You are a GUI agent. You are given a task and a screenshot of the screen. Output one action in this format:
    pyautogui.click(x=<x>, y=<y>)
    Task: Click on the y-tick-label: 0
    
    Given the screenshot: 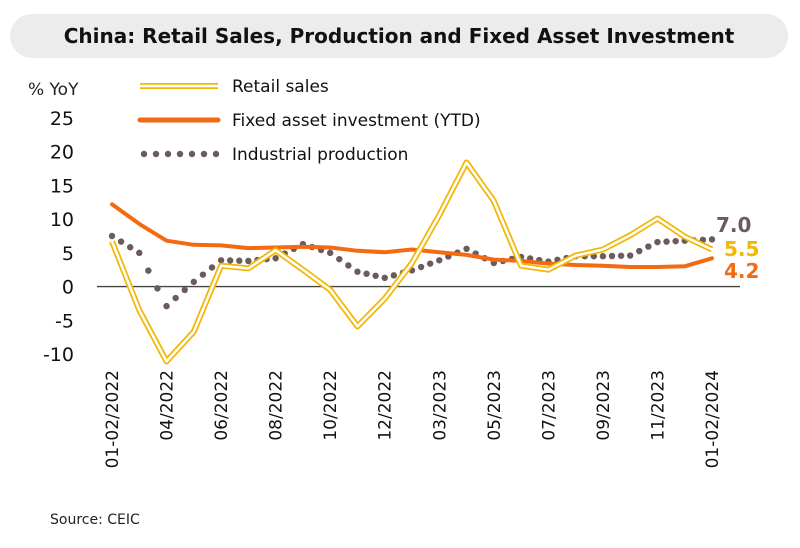 What is the action you would take?
    pyautogui.click(x=68, y=288)
    